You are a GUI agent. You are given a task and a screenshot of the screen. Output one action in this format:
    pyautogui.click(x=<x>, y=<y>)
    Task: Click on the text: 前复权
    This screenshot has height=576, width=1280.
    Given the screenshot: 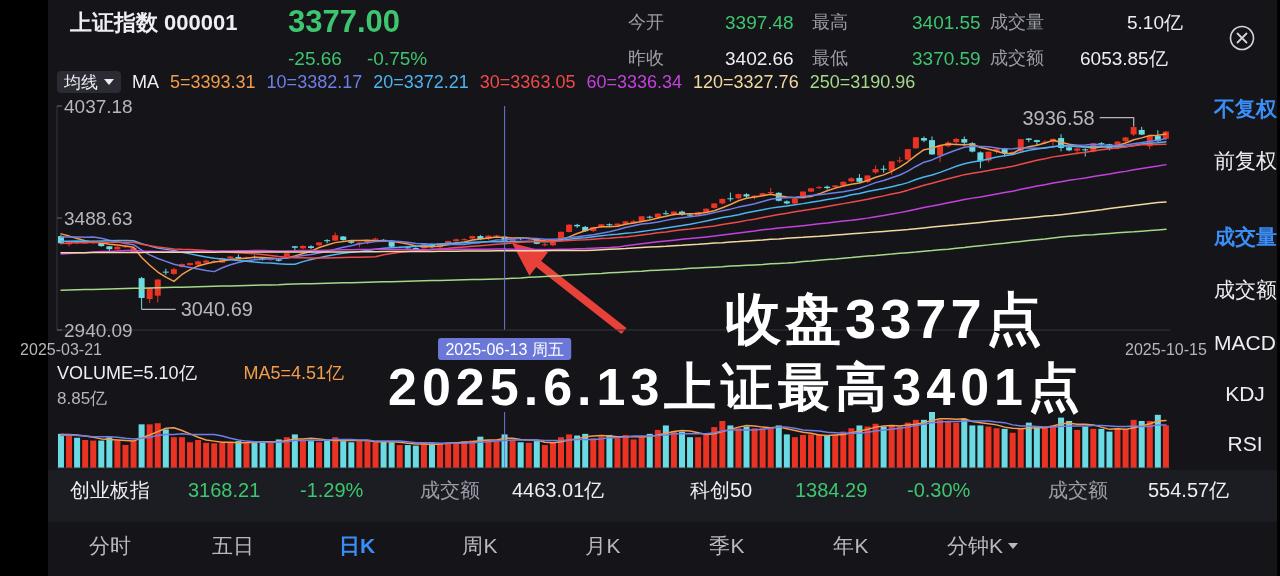 What is the action you would take?
    pyautogui.click(x=1245, y=160)
    